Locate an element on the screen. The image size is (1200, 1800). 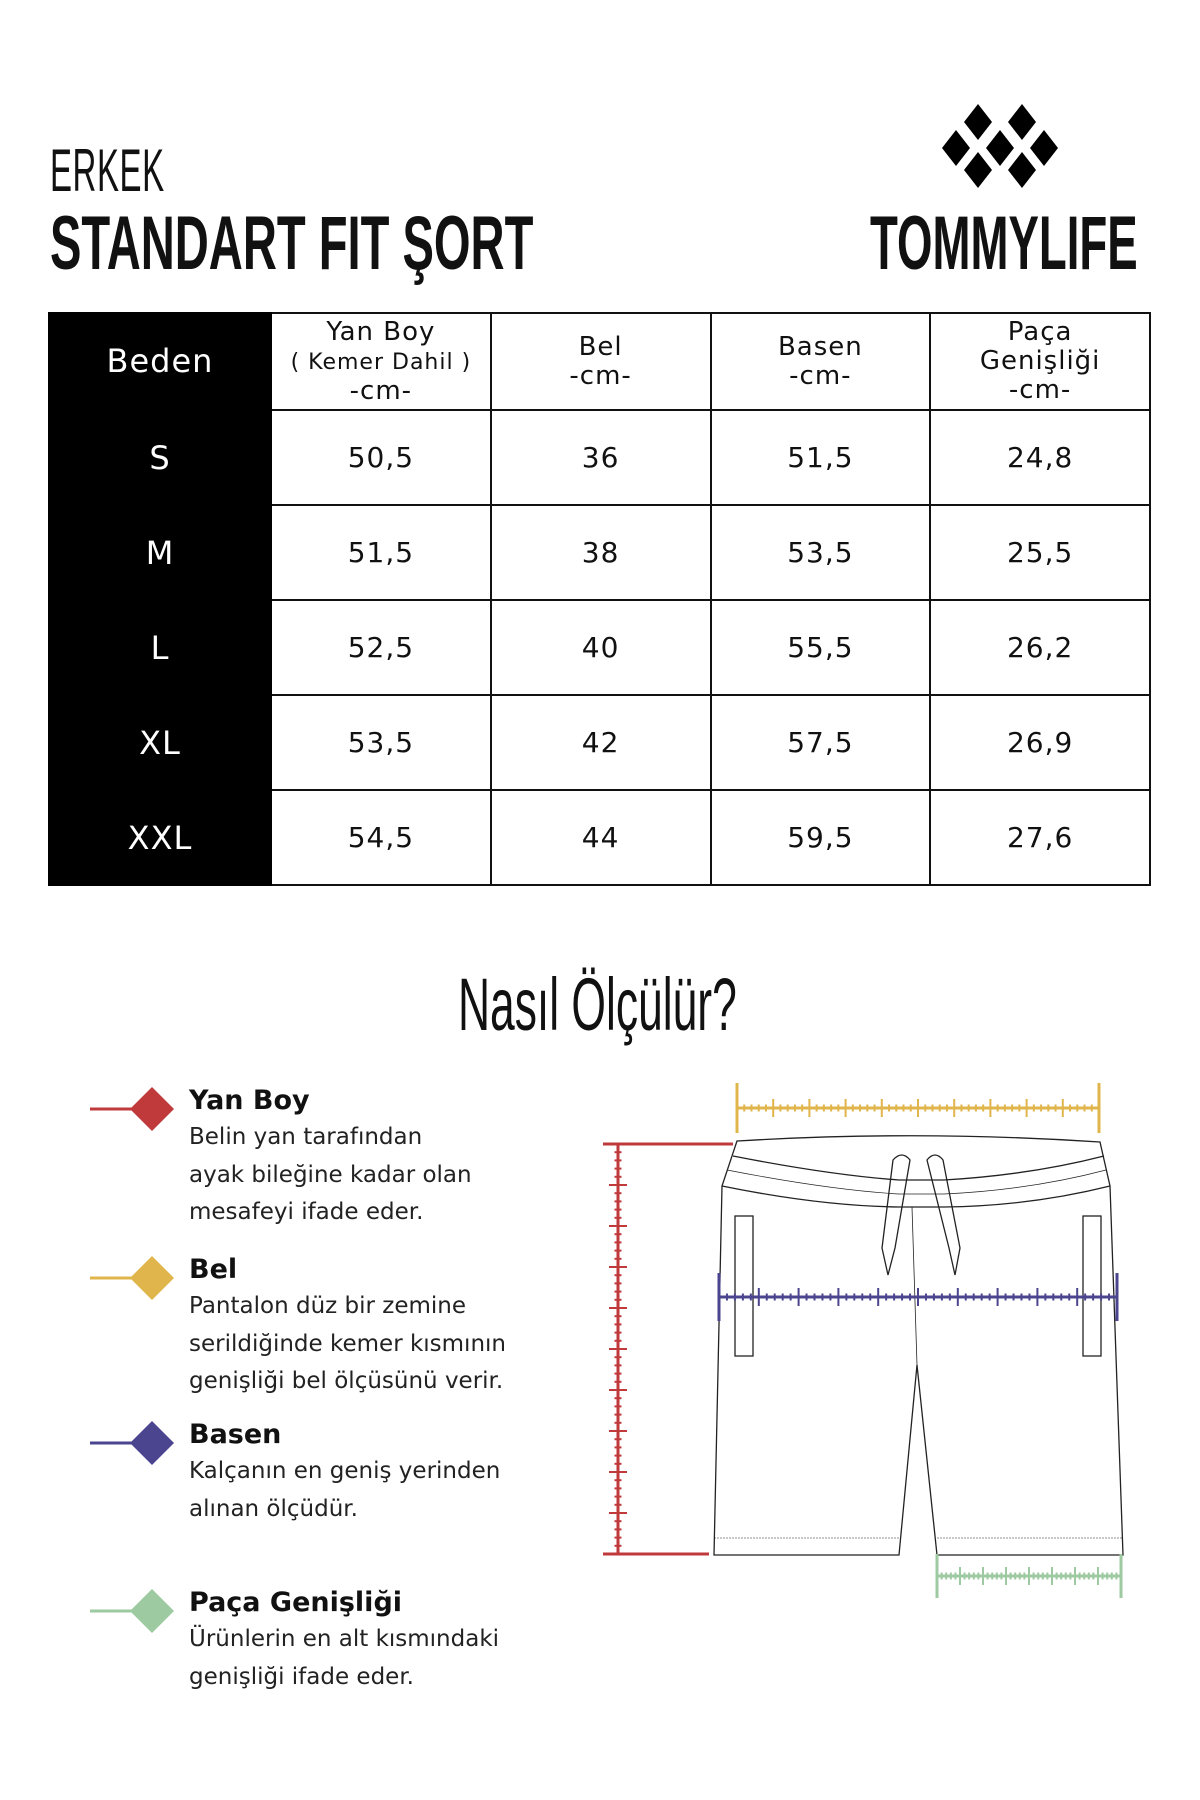
measure-cell: 44 is located at coordinates (600, 837).